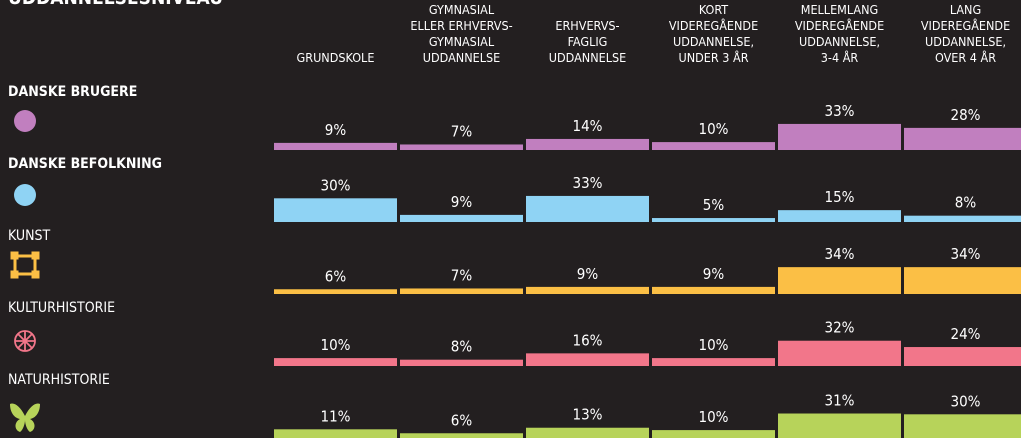  Describe the element at coordinates (336, 416) in the screenshot. I see `value-label: 11%` at that location.